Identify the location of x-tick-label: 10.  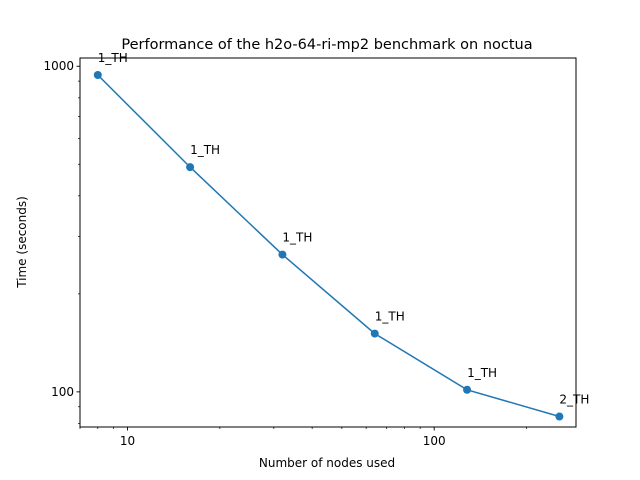
(127, 441).